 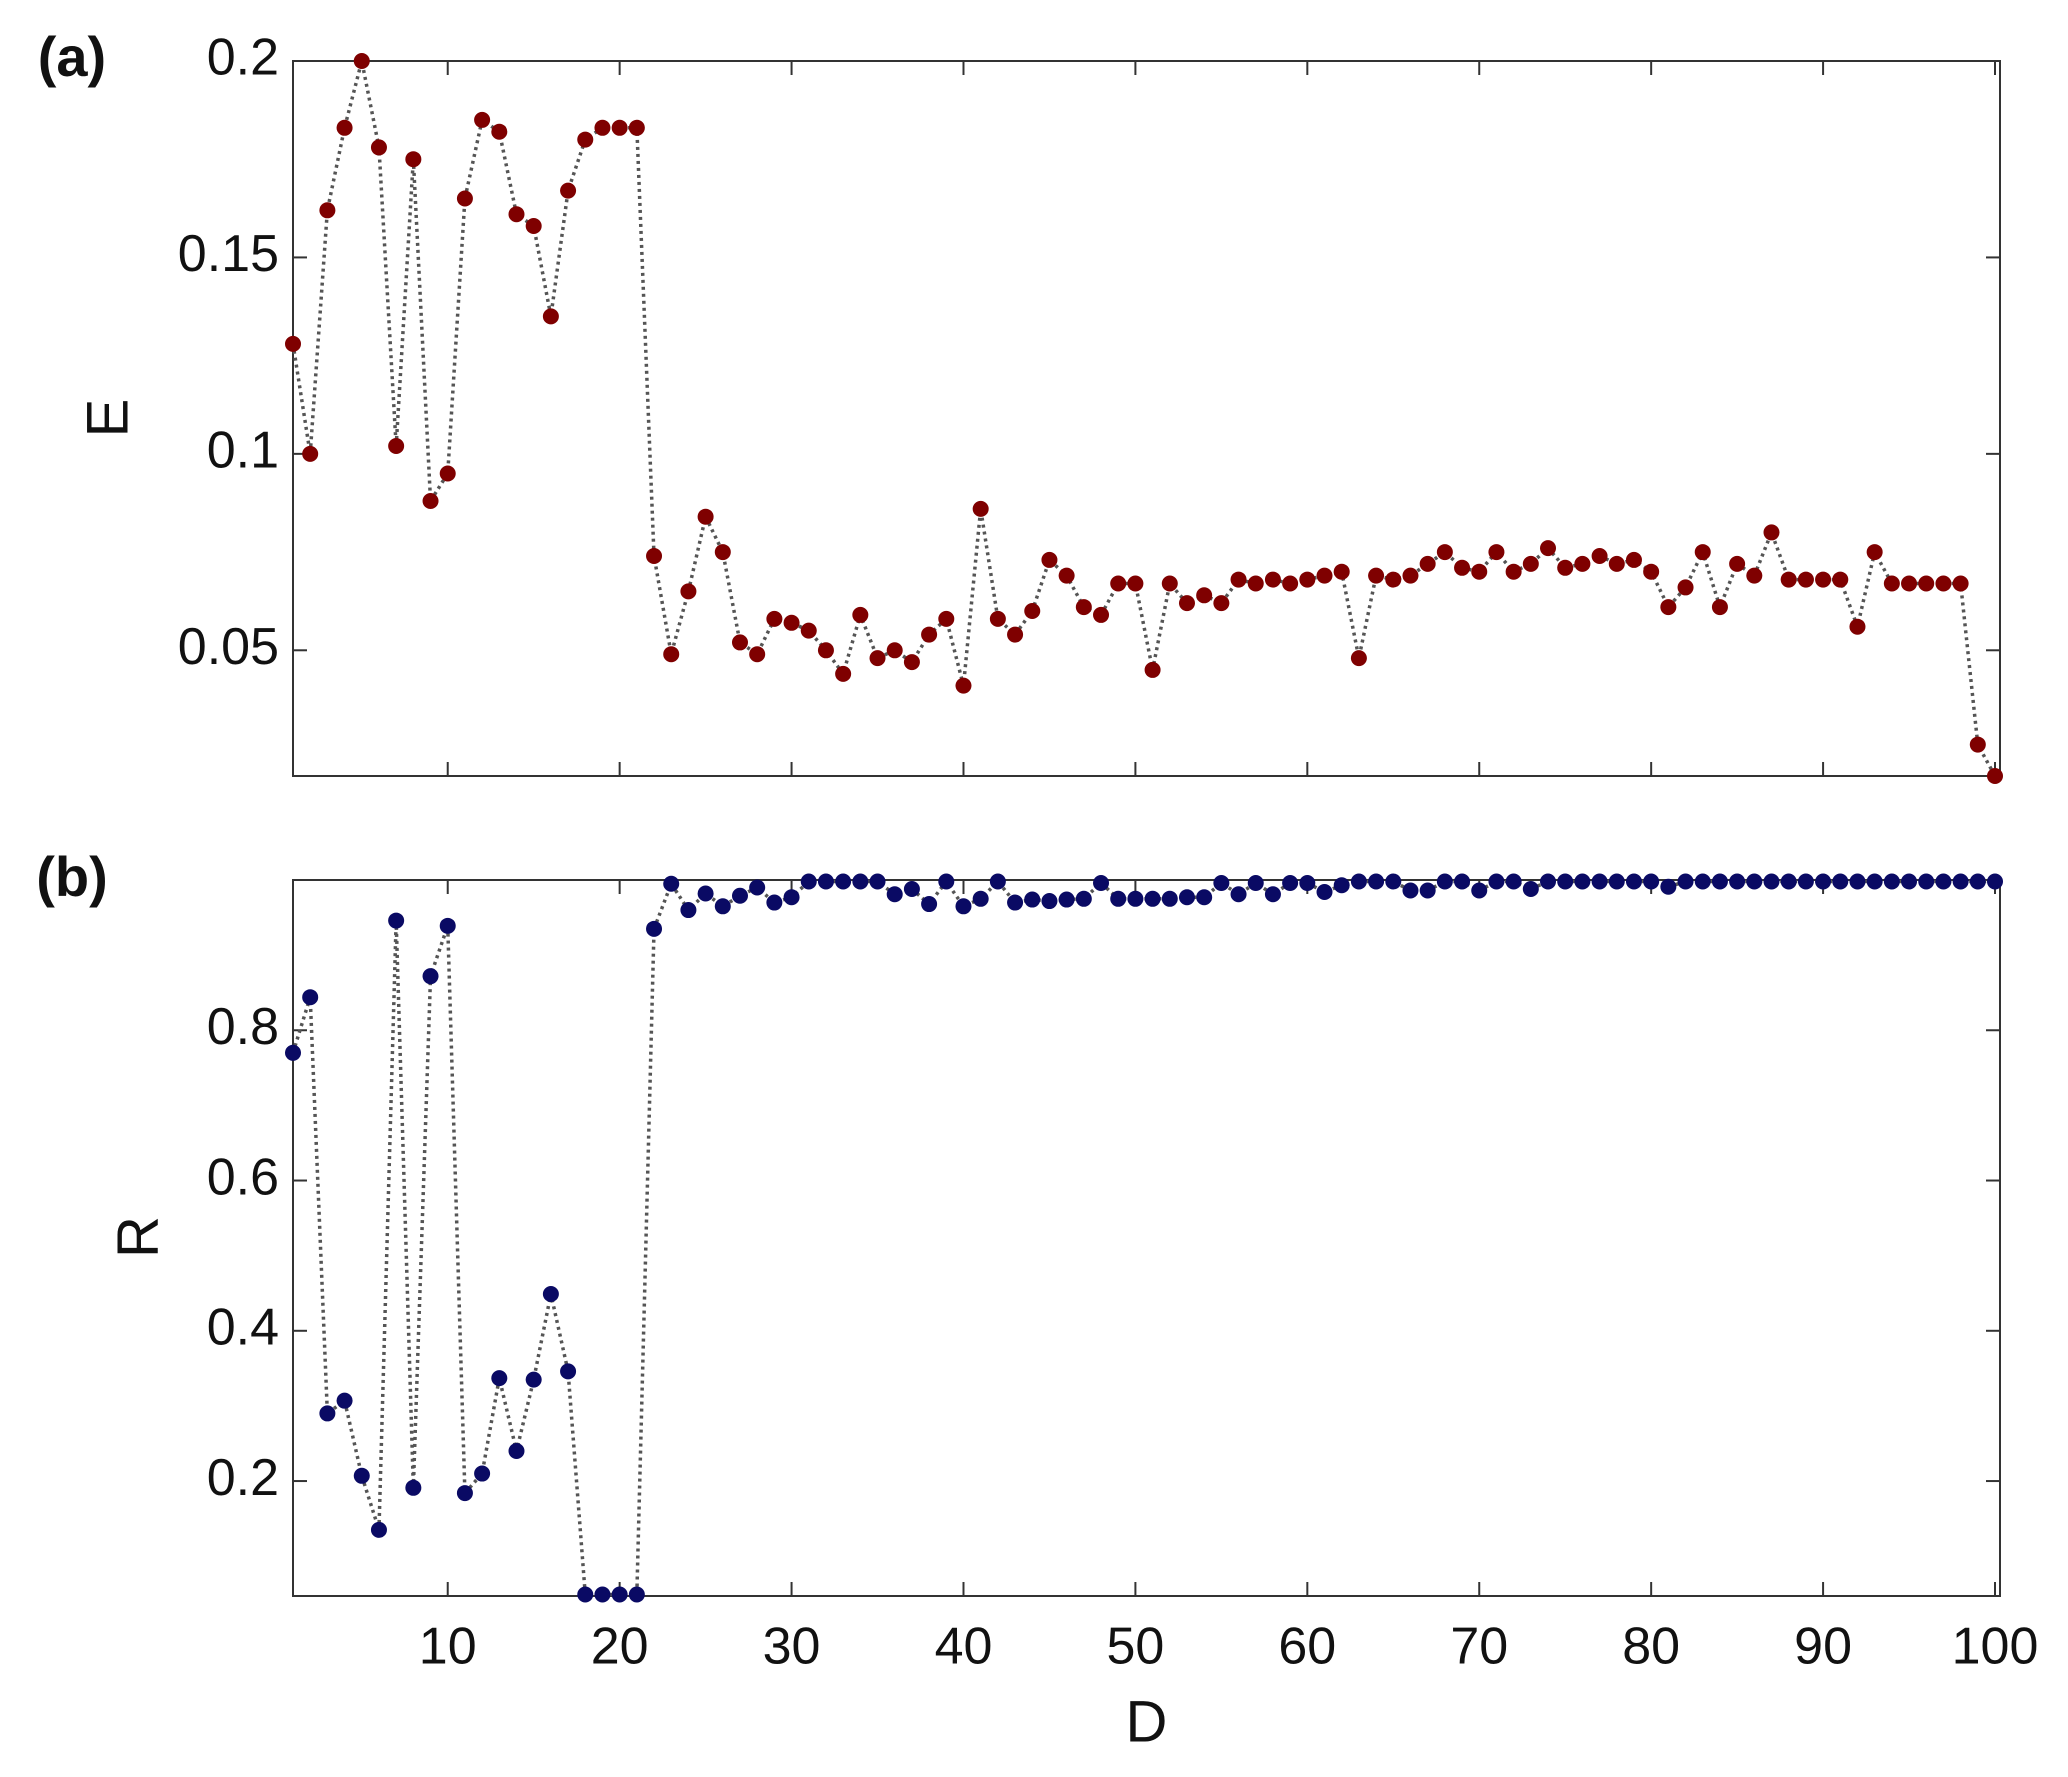 What do you see at coordinates (1307, 1647) in the screenshot?
I see `x-tick-label: 60` at bounding box center [1307, 1647].